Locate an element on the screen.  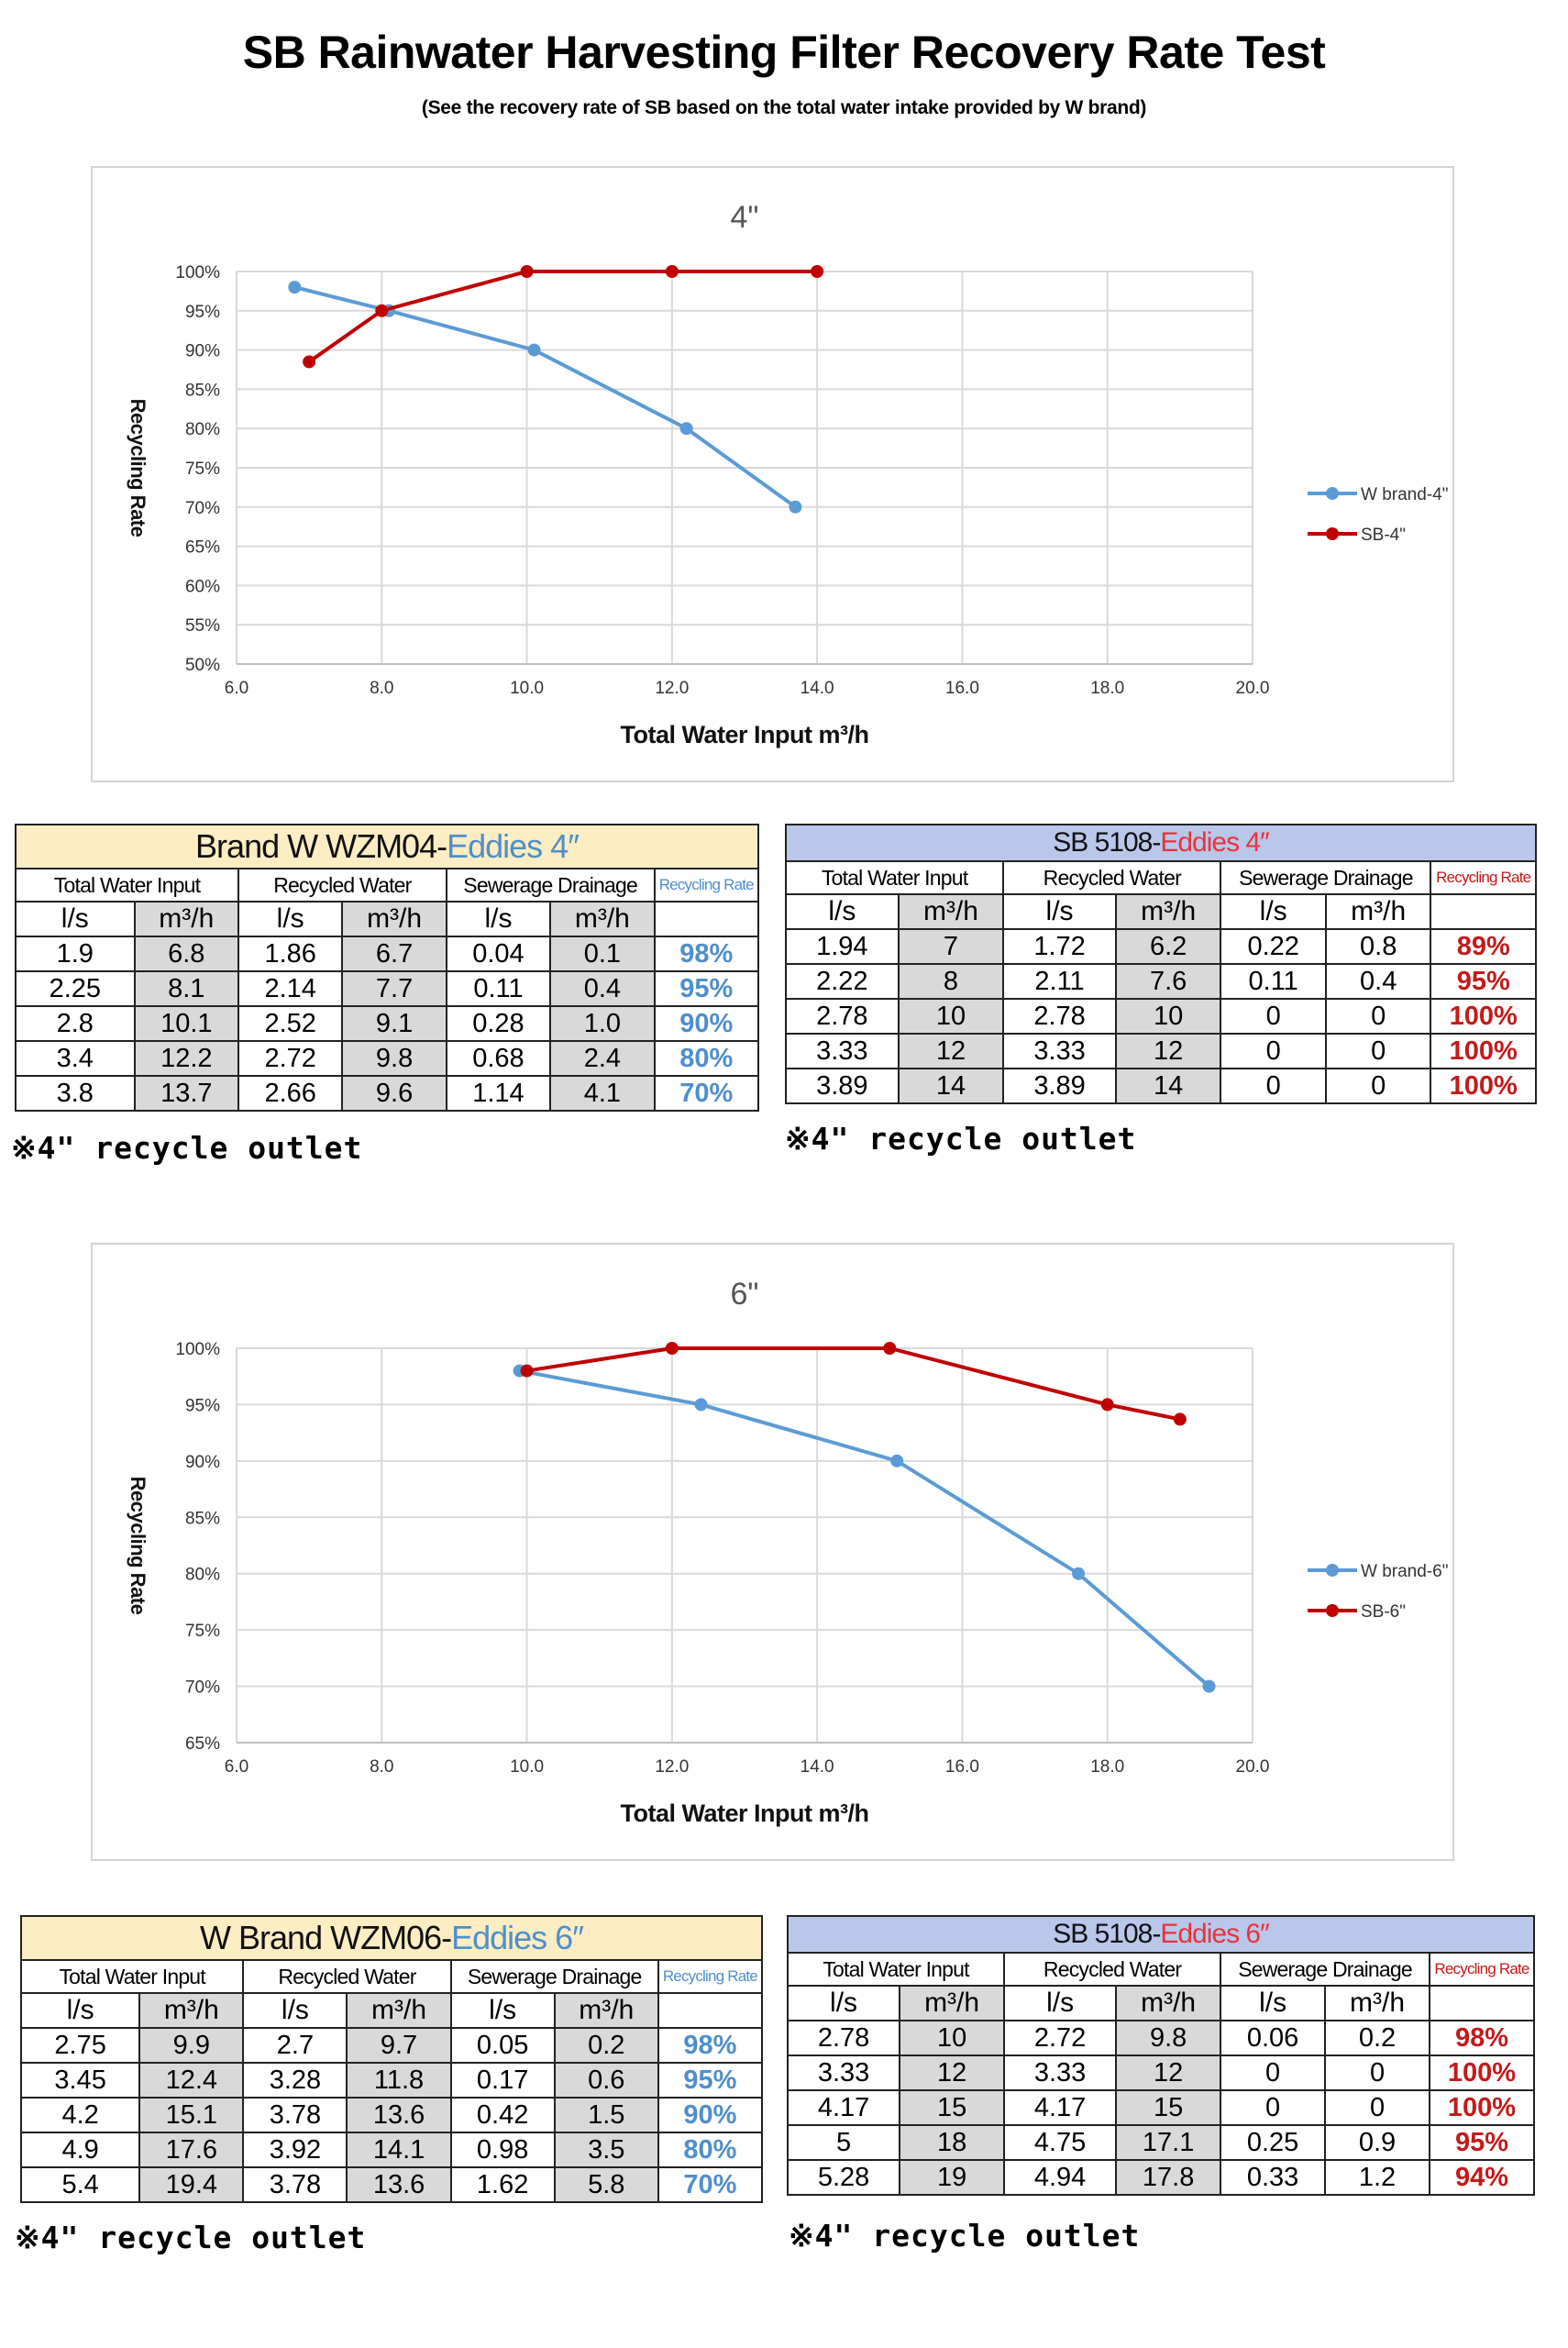
table-cell: 17.8 is located at coordinates (1168, 2177).